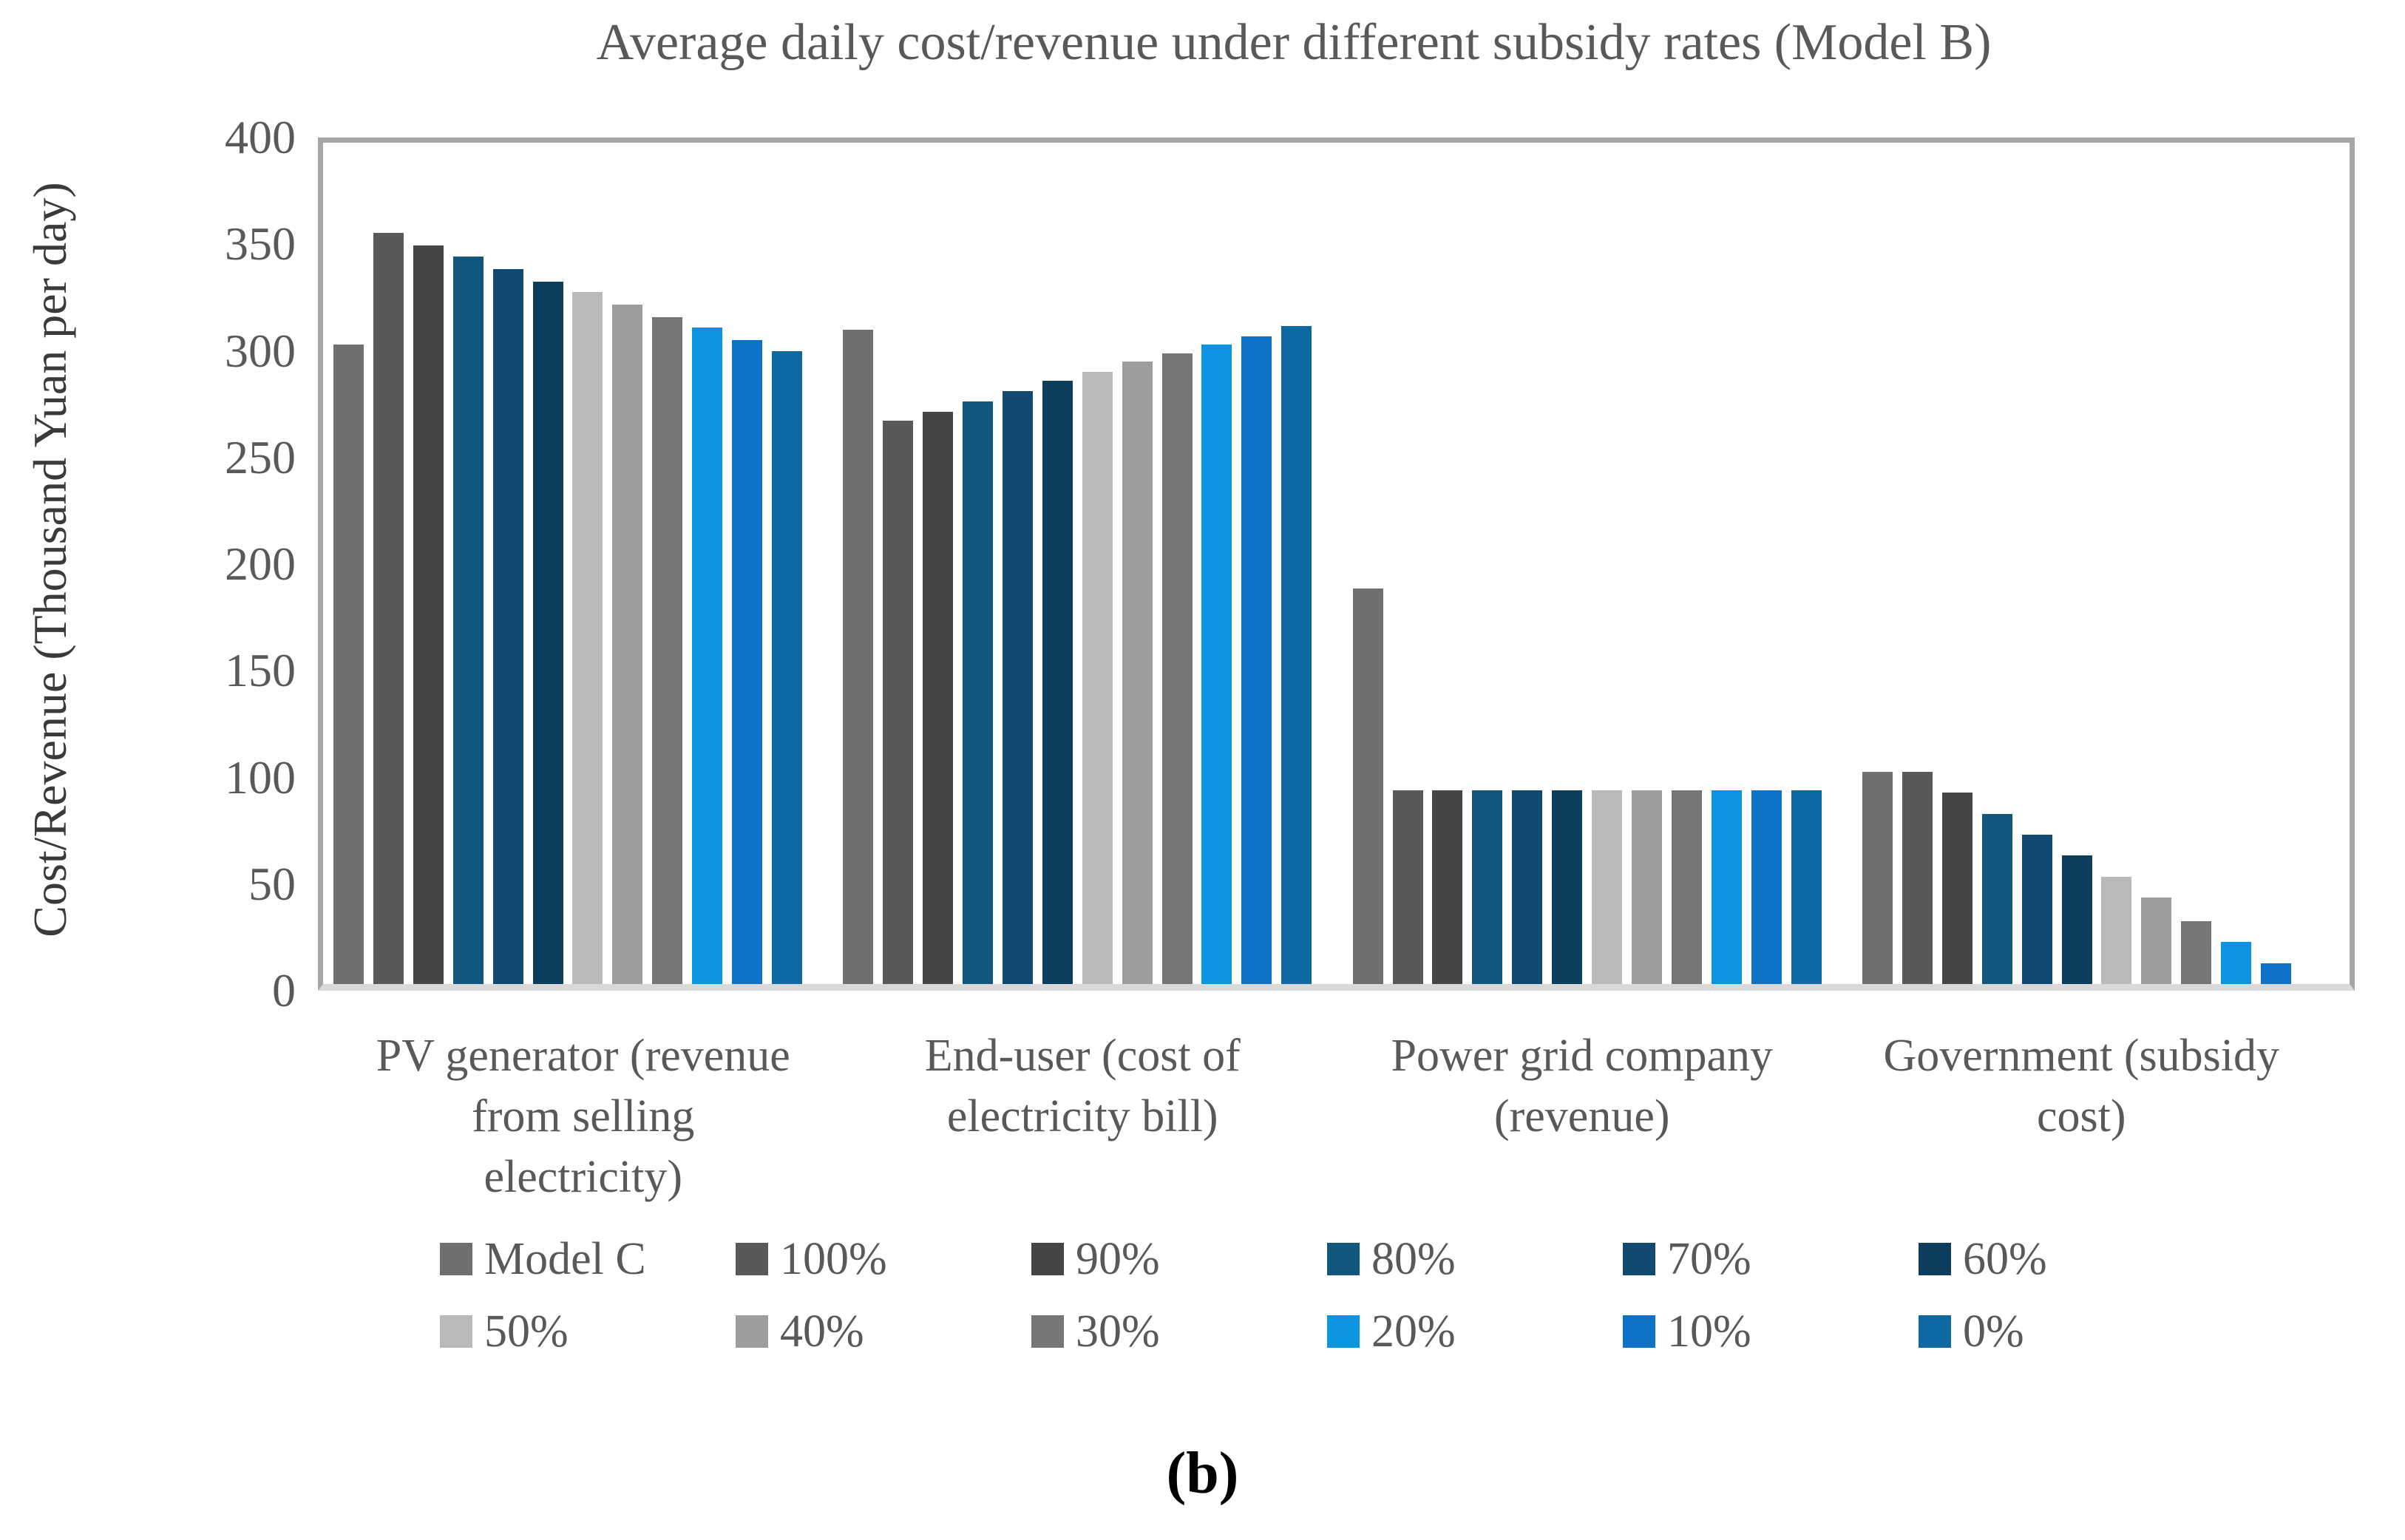 Image resolution: width=2405 pixels, height=1540 pixels. What do you see at coordinates (565, 1259) in the screenshot?
I see `legend-label: Model C` at bounding box center [565, 1259].